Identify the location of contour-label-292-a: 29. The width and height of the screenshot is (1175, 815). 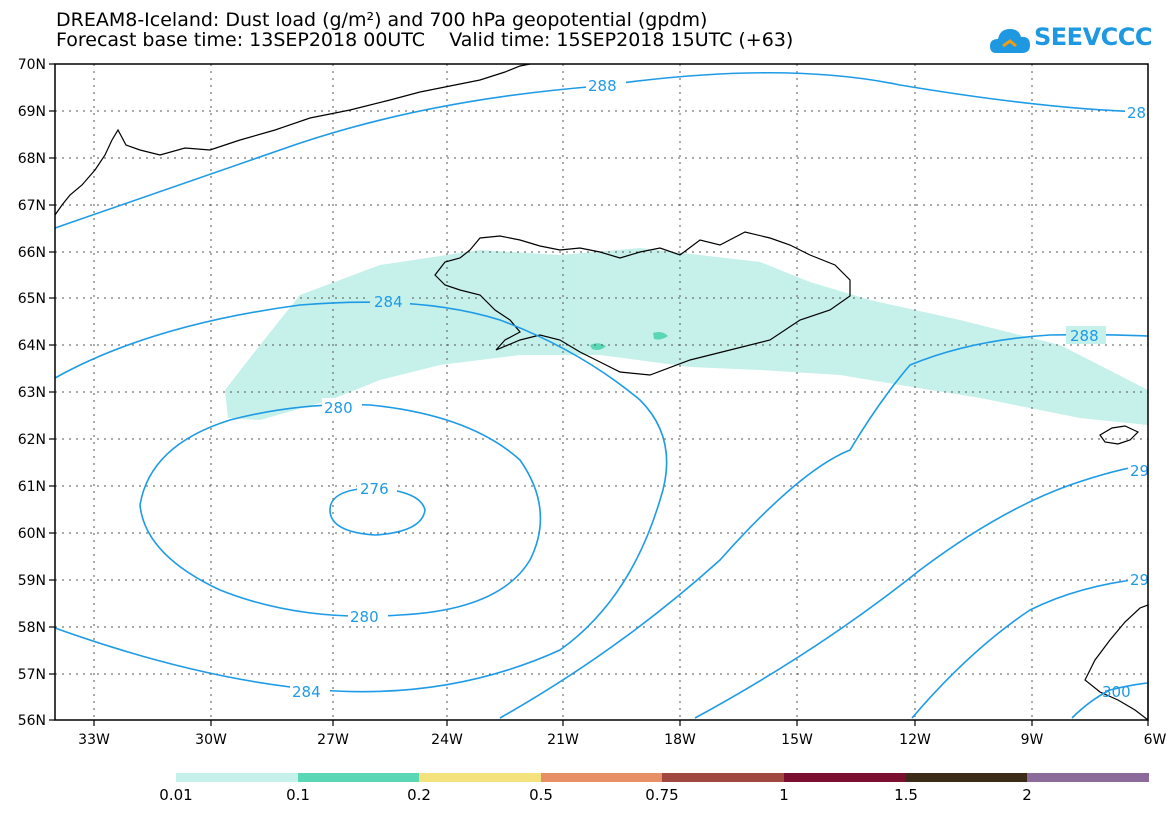
(1139, 471).